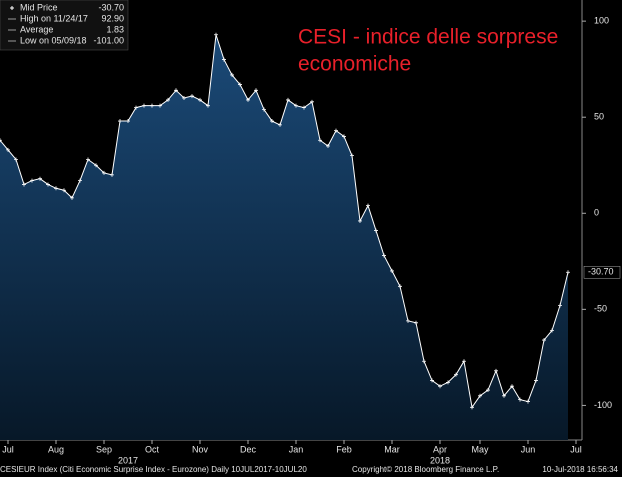  What do you see at coordinates (64, 25) in the screenshot?
I see `legend-box` at bounding box center [64, 25].